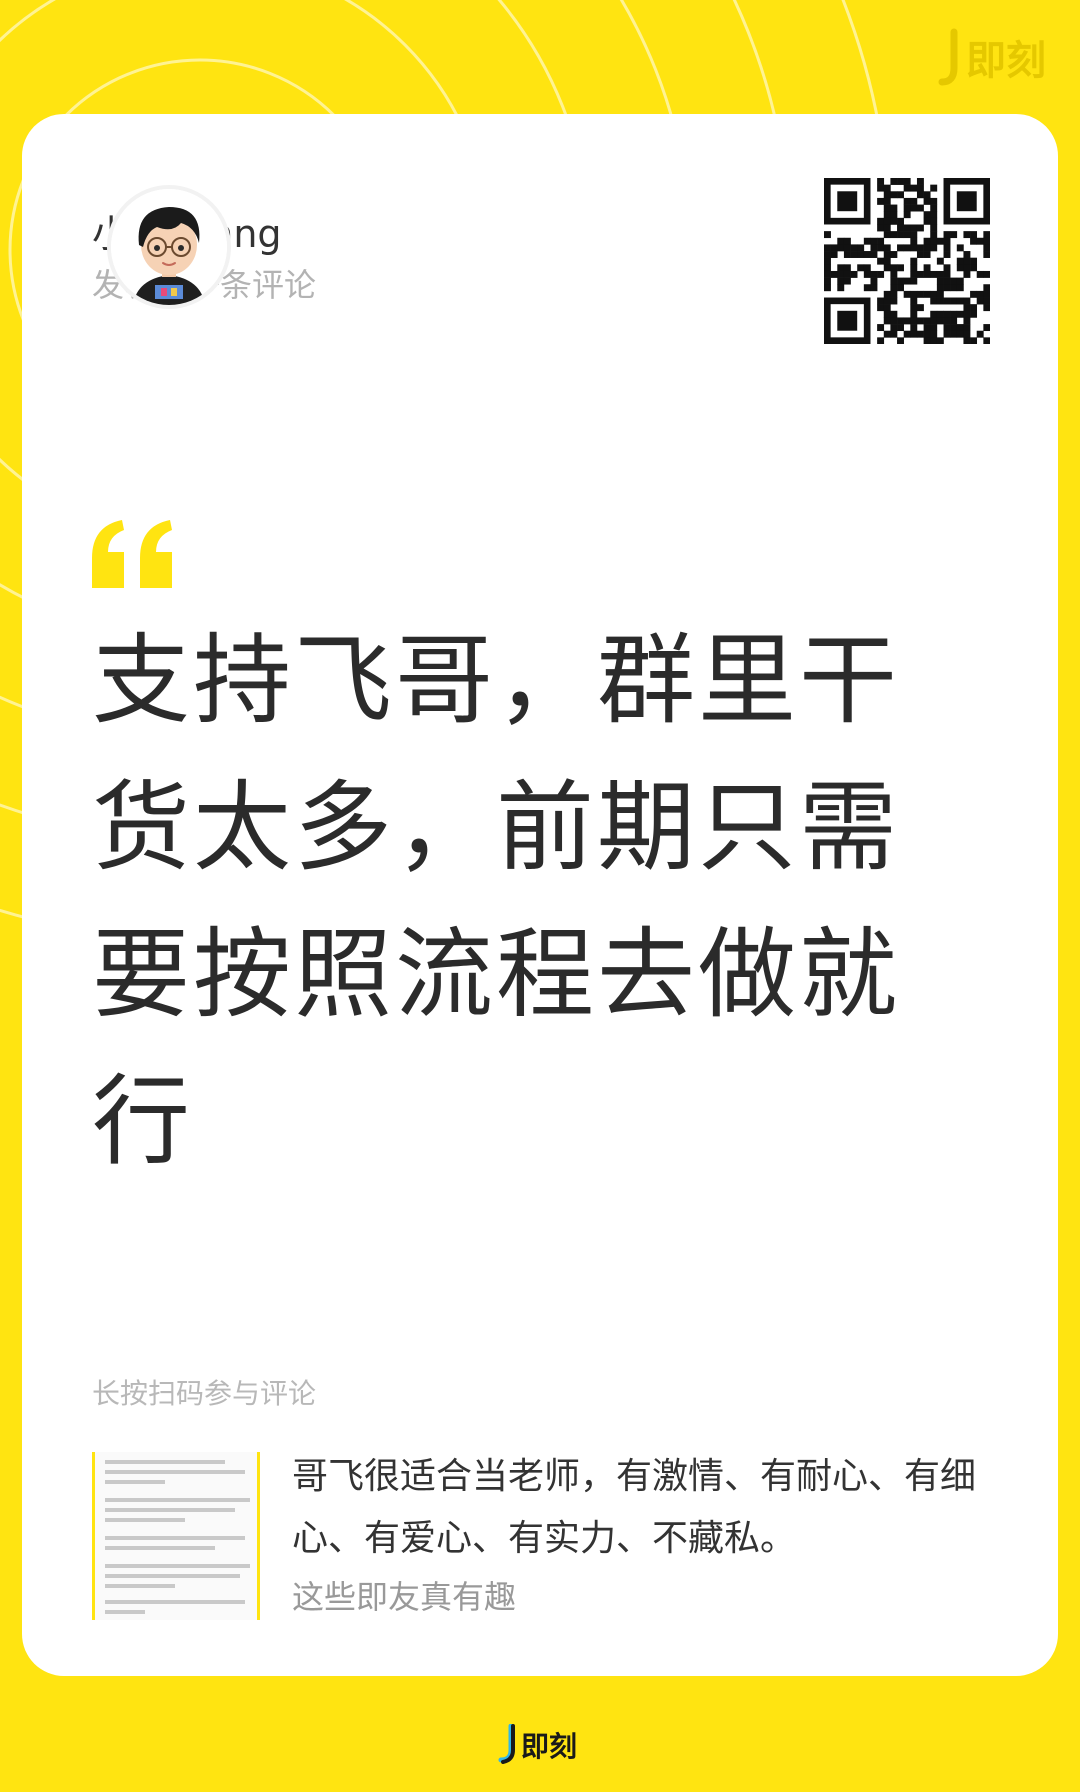 The image size is (1080, 1792). I want to click on post-text: 哥飞很适合当老师，有激情、有耐心、有细心、有爱心、有实力、不藏私。, so click(634, 1507).